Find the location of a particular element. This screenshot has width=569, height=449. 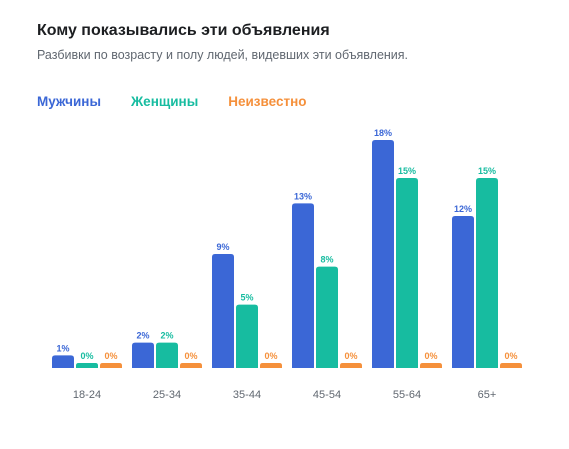

bar-value-label-men-45-54: 13% is located at coordinates (303, 196).